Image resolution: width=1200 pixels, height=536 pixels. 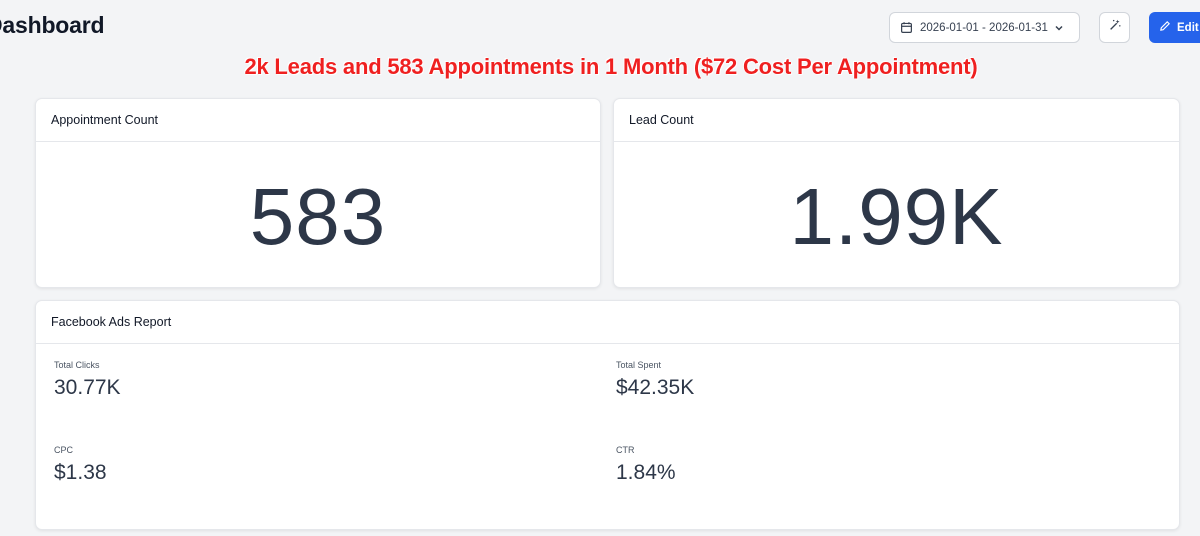 I want to click on metric-label: CPC, so click(x=64, y=450).